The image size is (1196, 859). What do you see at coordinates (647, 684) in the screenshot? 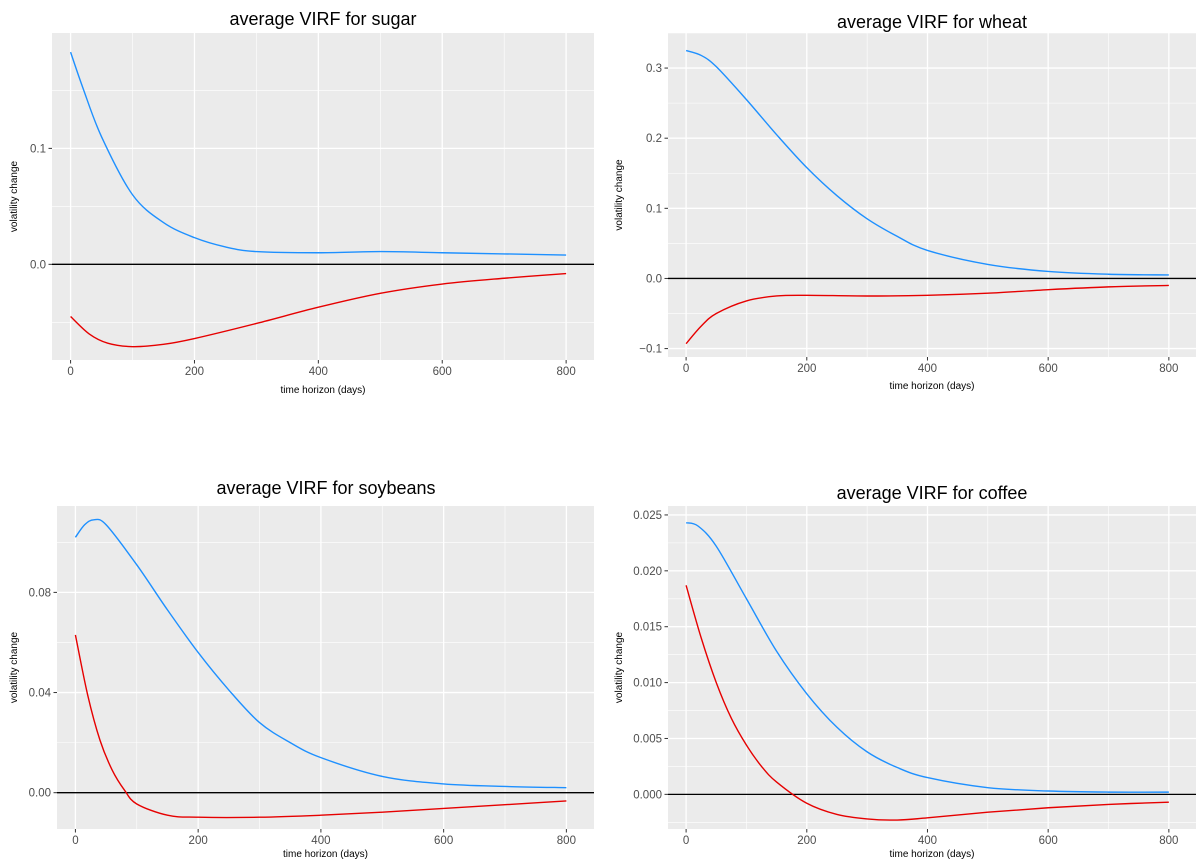
I see `y-tick-label: 0.010` at bounding box center [647, 684].